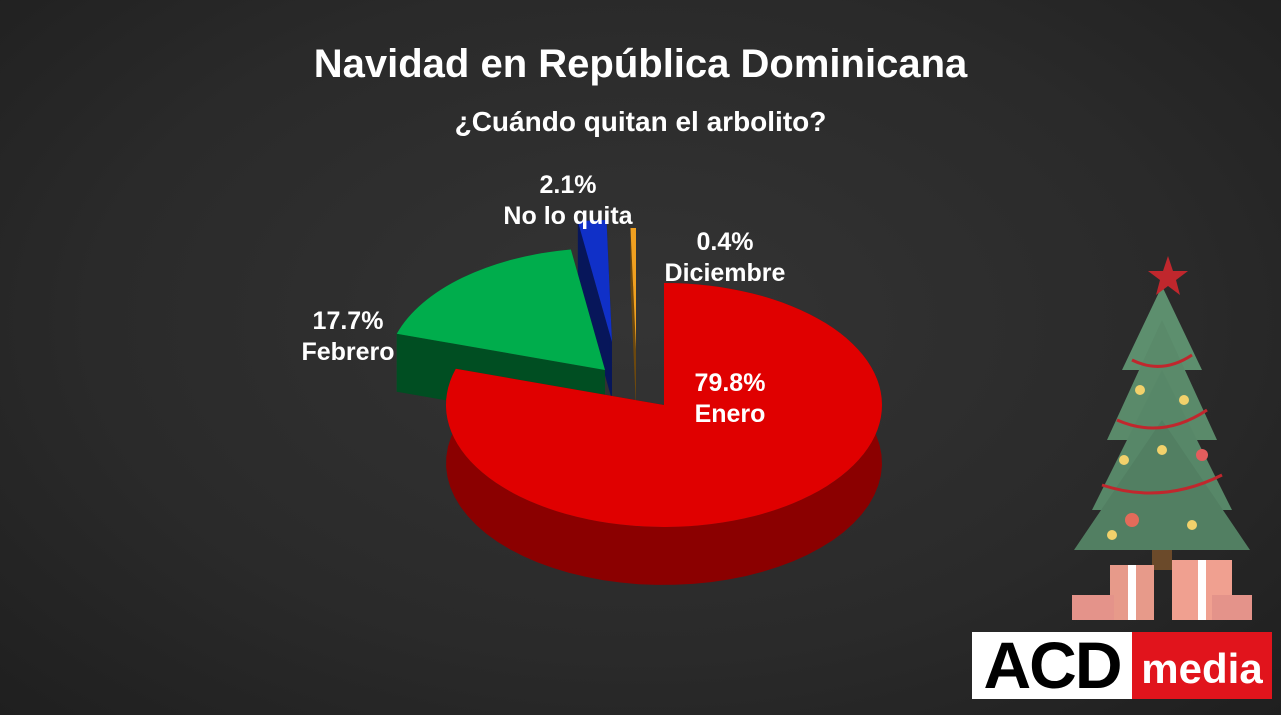 This screenshot has width=1281, height=715. Describe the element at coordinates (725, 242) in the screenshot. I see `label-diciembre-value: 0.4%` at that location.